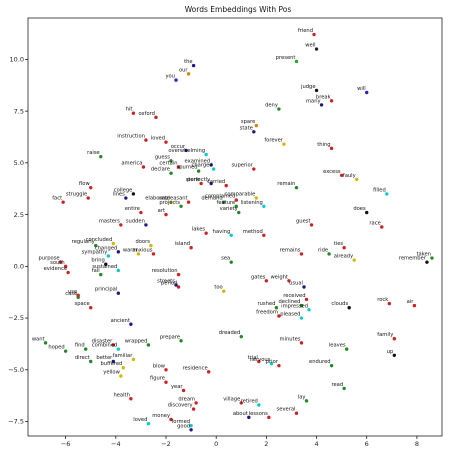 Image resolution: width=474 pixels, height=450 pixels. I want to click on point-label: many, so click(313, 101).